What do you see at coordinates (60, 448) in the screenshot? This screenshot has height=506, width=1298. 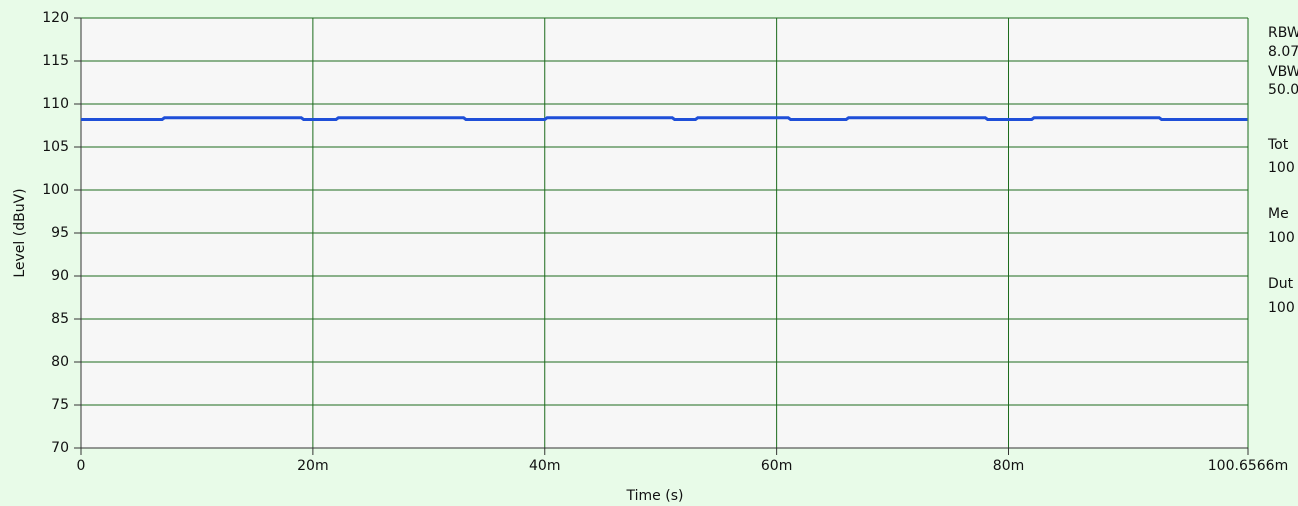 I see `y-tick-label: 70` at bounding box center [60, 448].